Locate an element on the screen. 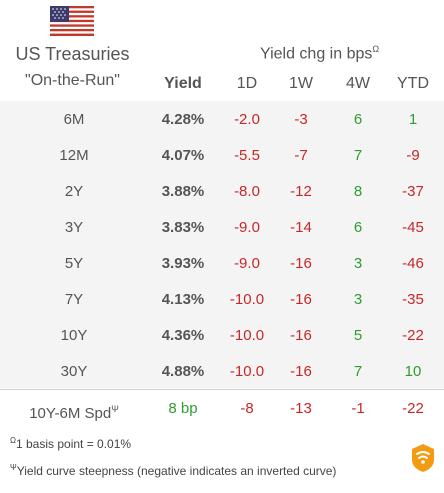  change-ytd-cell: -35 is located at coordinates (413, 299).